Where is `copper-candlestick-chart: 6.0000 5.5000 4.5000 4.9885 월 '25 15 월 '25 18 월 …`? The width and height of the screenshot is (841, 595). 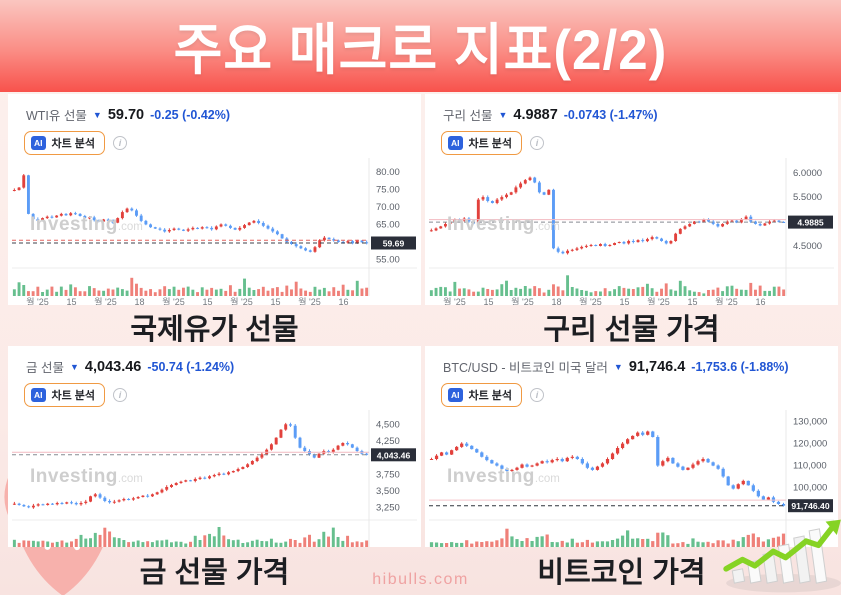 copper-candlestick-chart: 6.0000 5.5000 4.5000 4.9885 월 '25 15 월 '25 18 월 … is located at coordinates (631, 231).